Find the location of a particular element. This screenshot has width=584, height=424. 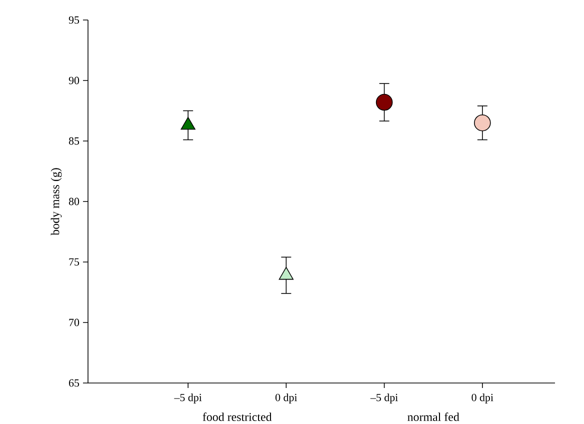

y-tick-label: 80 is located at coordinates (74, 202).